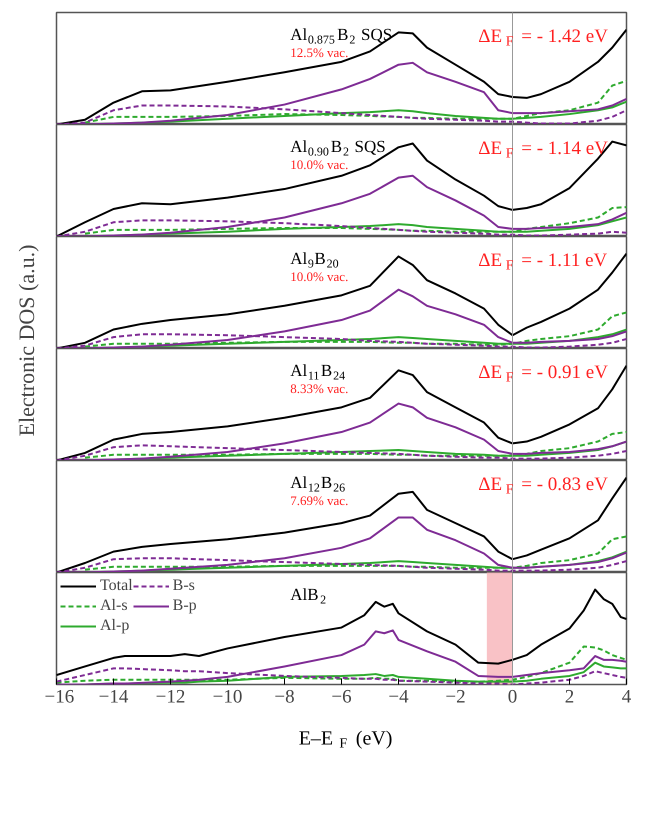 The image size is (654, 827). What do you see at coordinates (284, 697) in the screenshot?
I see `x-tick-label: −8` at bounding box center [284, 697].